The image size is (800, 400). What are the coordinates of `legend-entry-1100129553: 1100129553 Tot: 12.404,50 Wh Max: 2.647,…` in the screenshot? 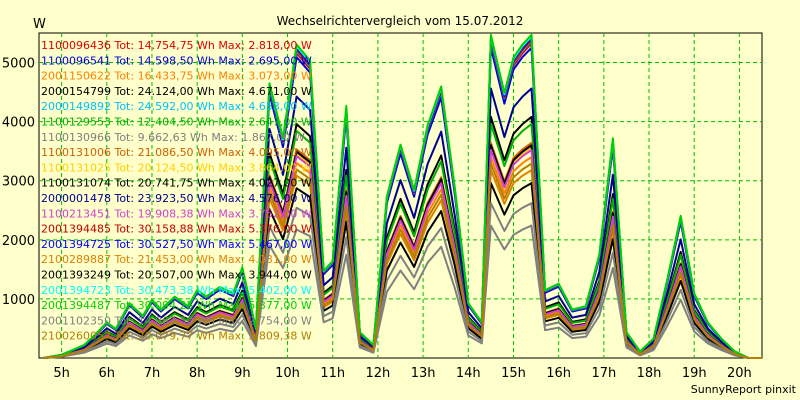 It's located at (176, 122).